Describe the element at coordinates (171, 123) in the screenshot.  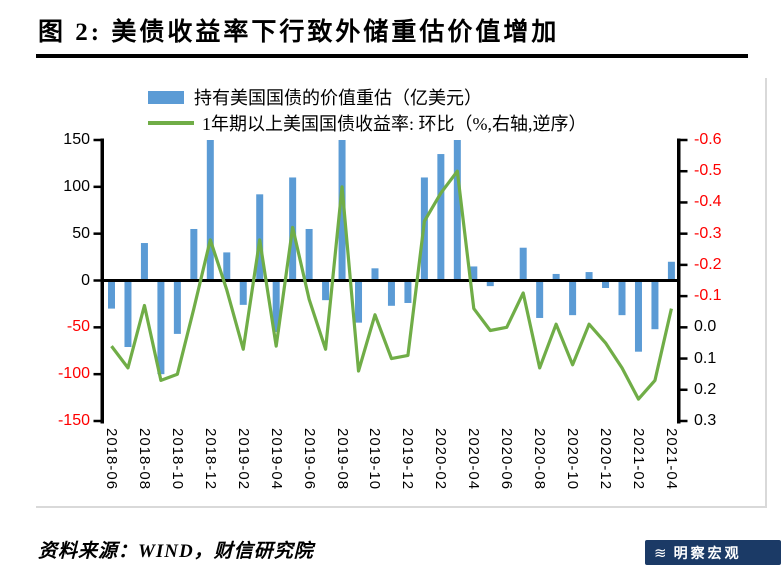
I see `legend-line-swatch` at that location.